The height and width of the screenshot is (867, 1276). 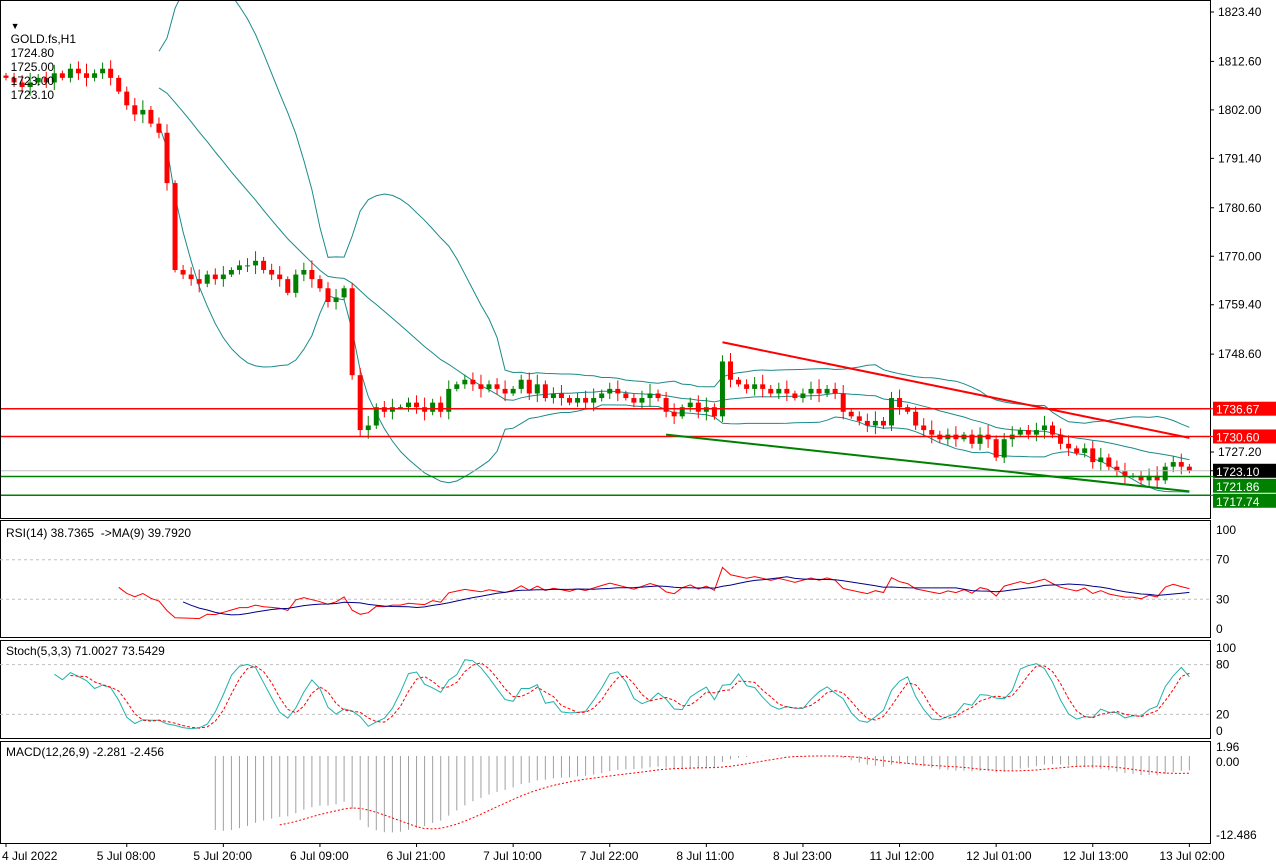 I want to click on level-price-label: 1717.74, so click(x=1238, y=502).